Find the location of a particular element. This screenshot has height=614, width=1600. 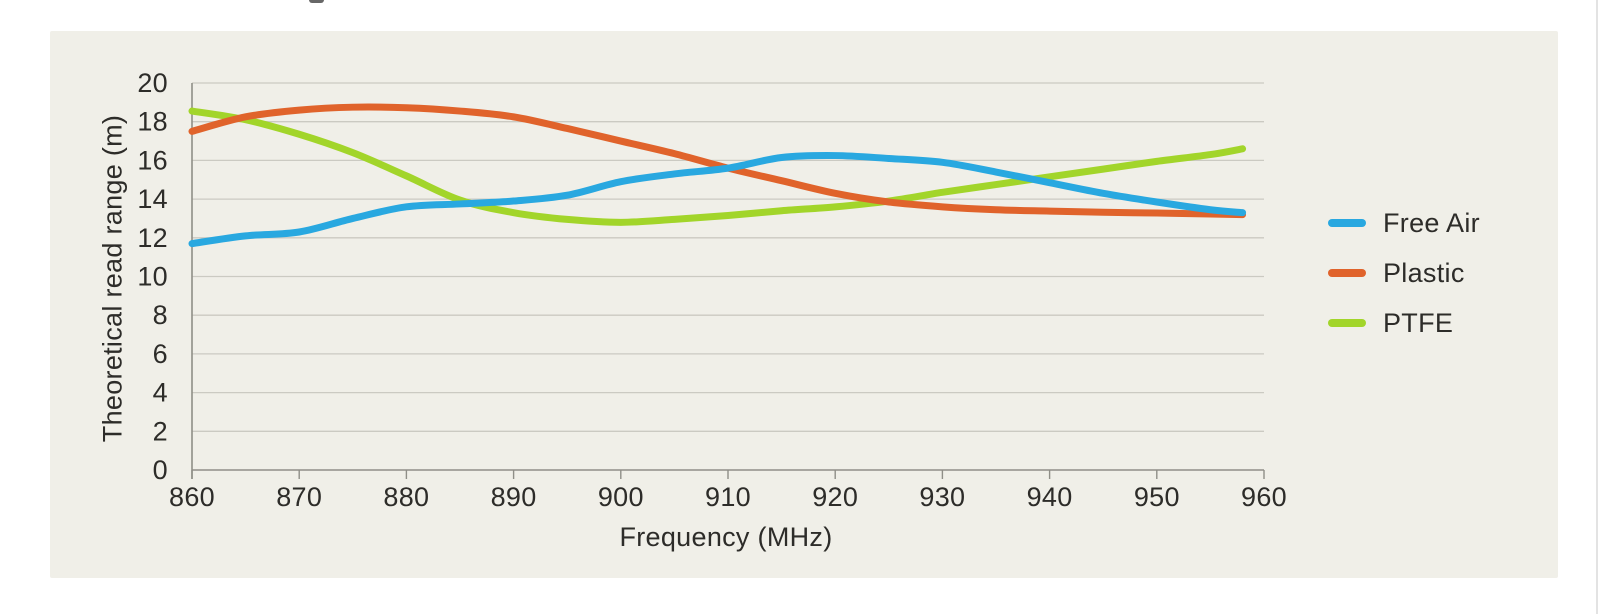

y-tick-label: 6 is located at coordinates (160, 354).